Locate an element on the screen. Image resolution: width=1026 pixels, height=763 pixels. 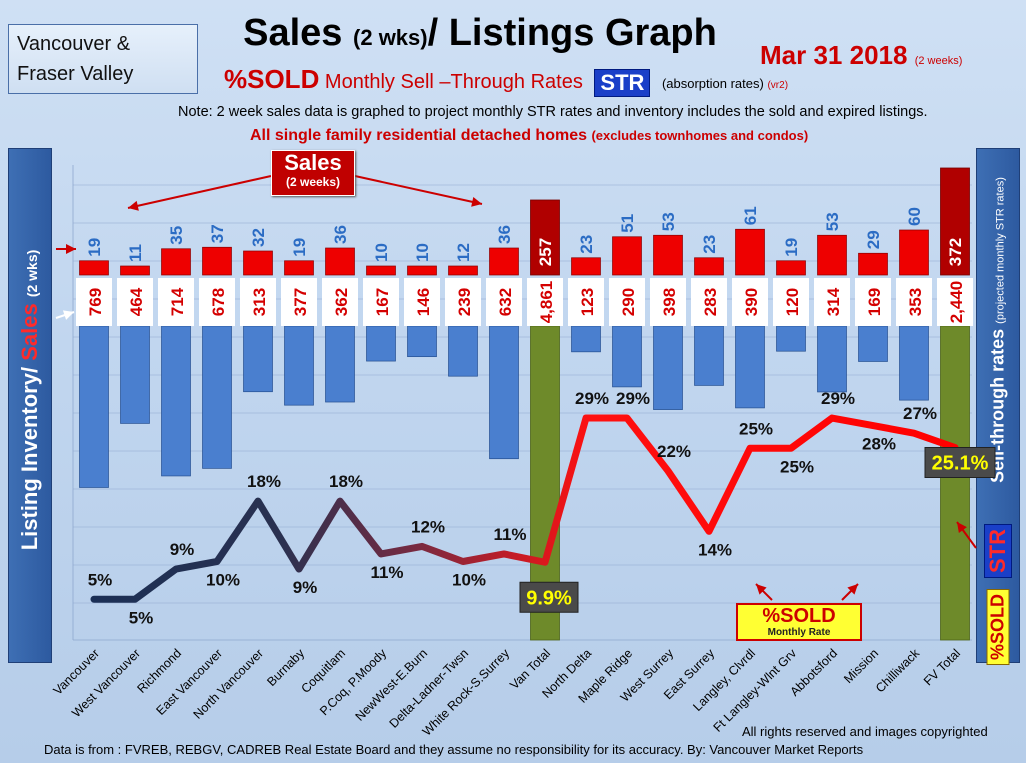
sales-callout-title: Sales is located at coordinates (313, 162).